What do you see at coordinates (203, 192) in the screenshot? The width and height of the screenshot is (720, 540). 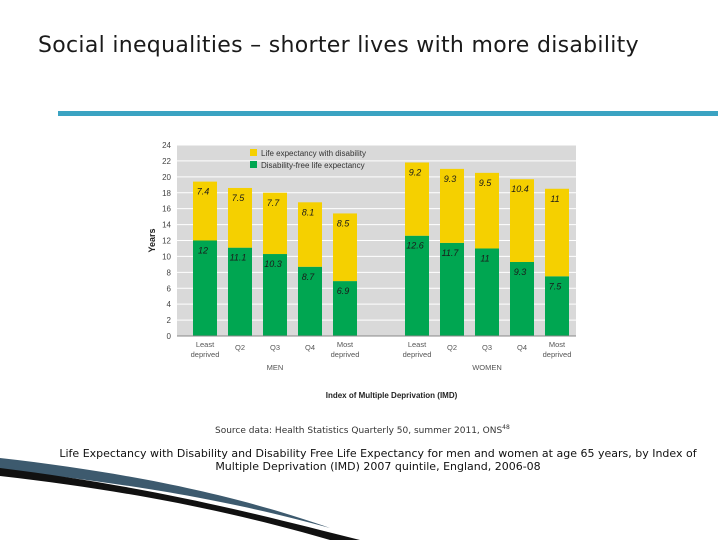 I see `data-label-with-disability: 7.4` at bounding box center [203, 192].